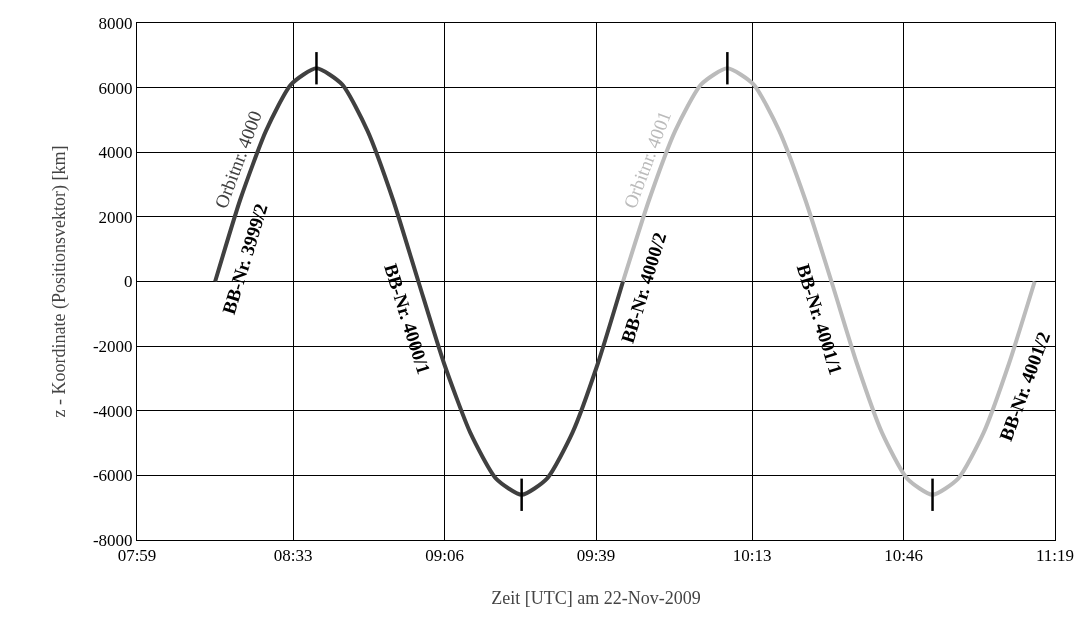  I want to click on y-tick-label: -2000, so click(112, 347).